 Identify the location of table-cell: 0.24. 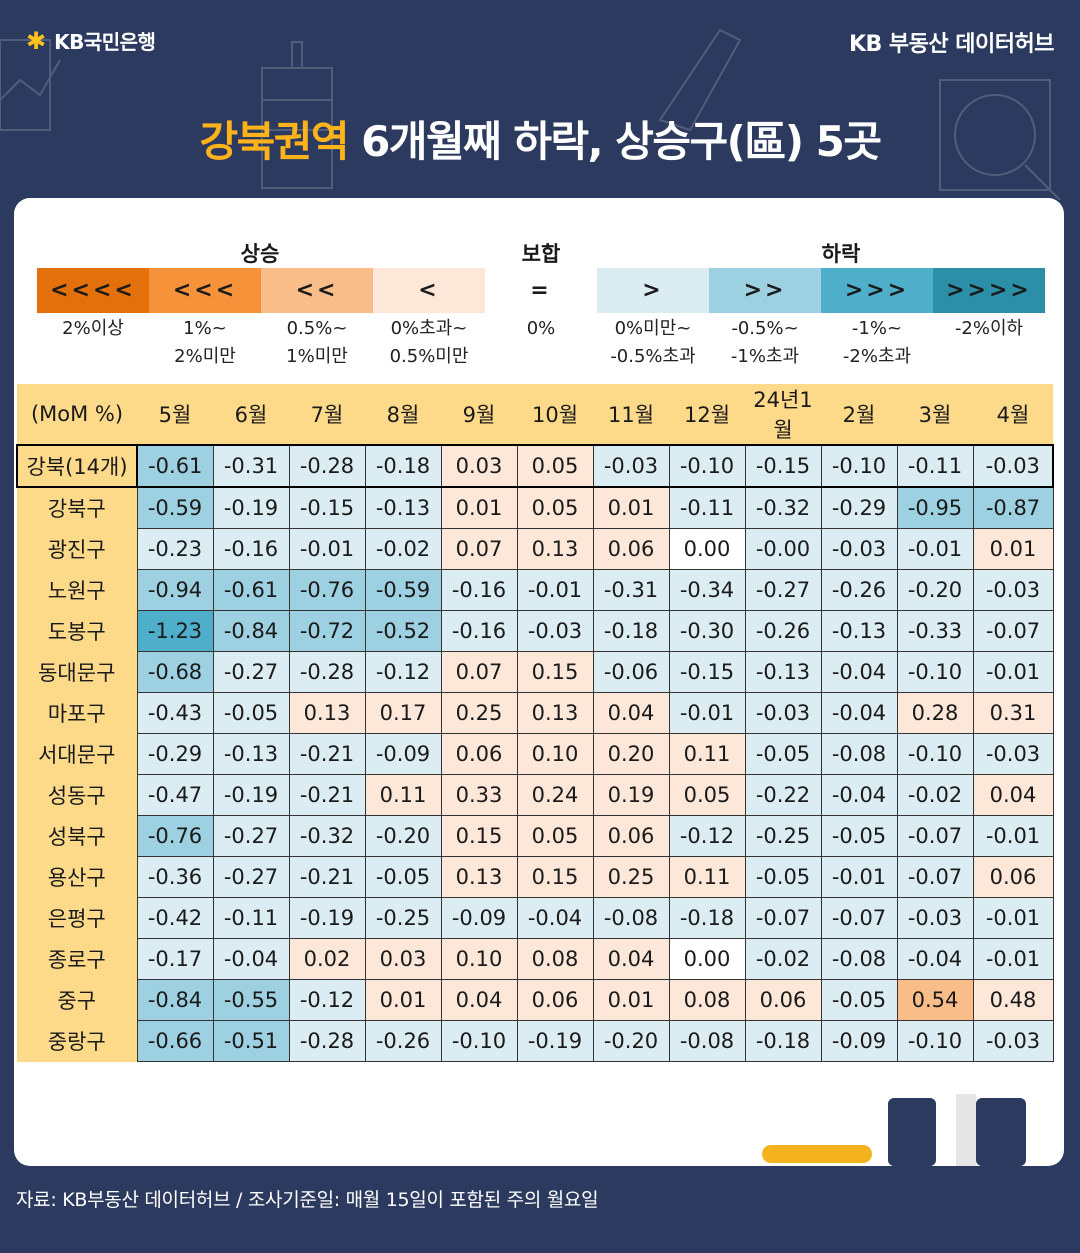
(555, 795).